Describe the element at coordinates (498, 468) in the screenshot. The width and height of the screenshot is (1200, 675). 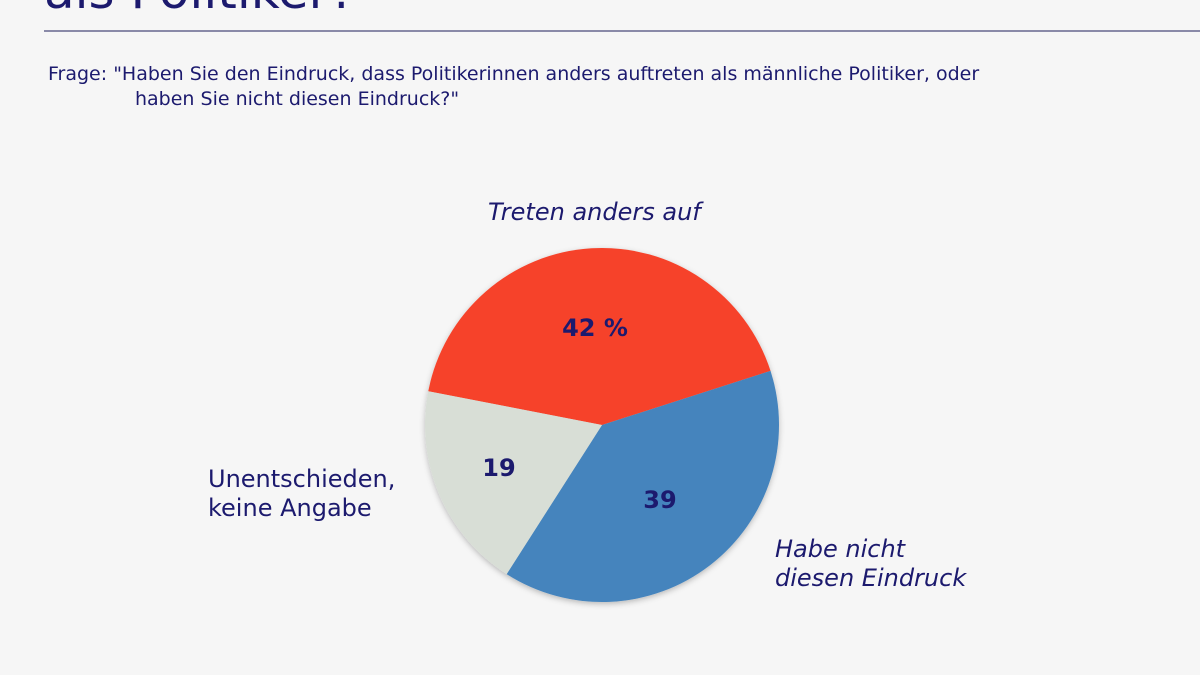
I see `slice-value-2: 19` at that location.